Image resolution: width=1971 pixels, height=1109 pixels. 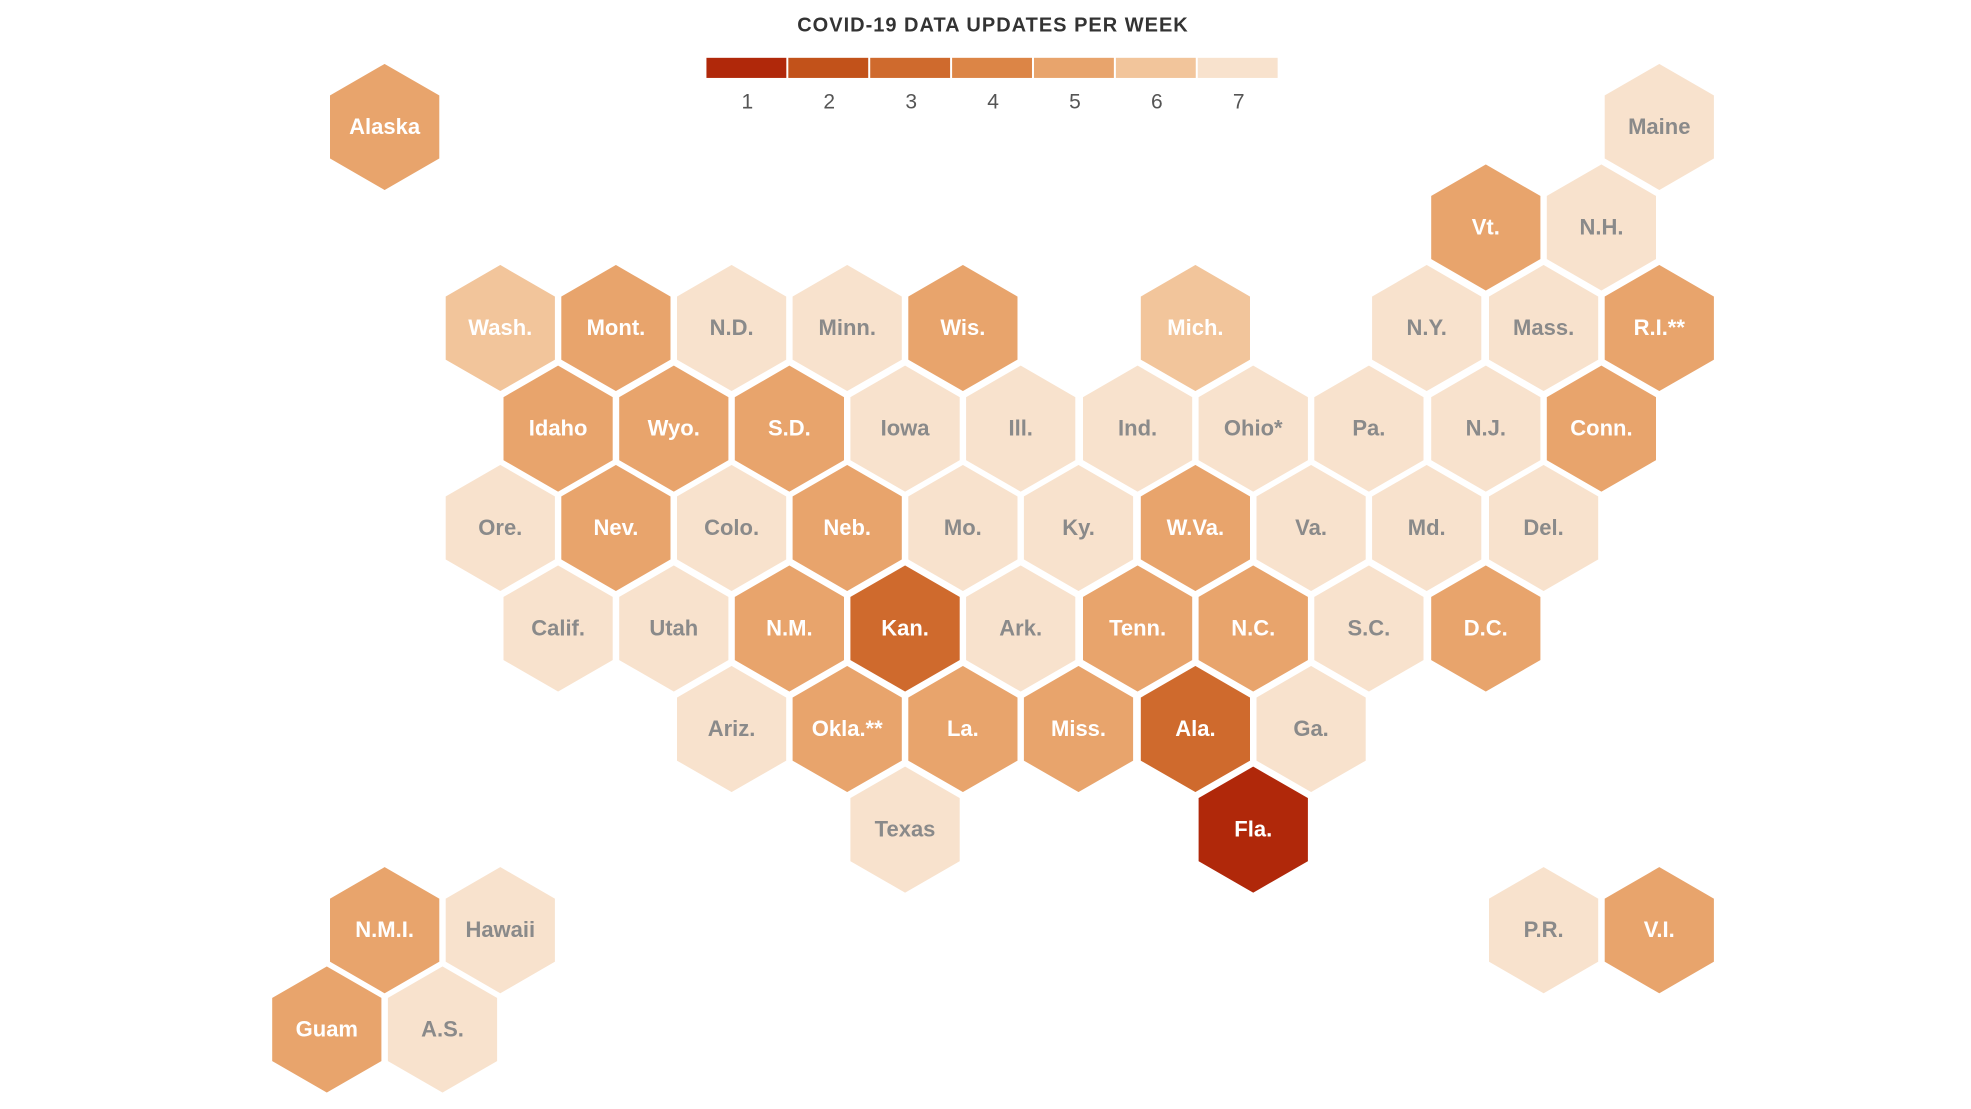 What do you see at coordinates (558, 427) in the screenshot?
I see `state-label: Idaho` at bounding box center [558, 427].